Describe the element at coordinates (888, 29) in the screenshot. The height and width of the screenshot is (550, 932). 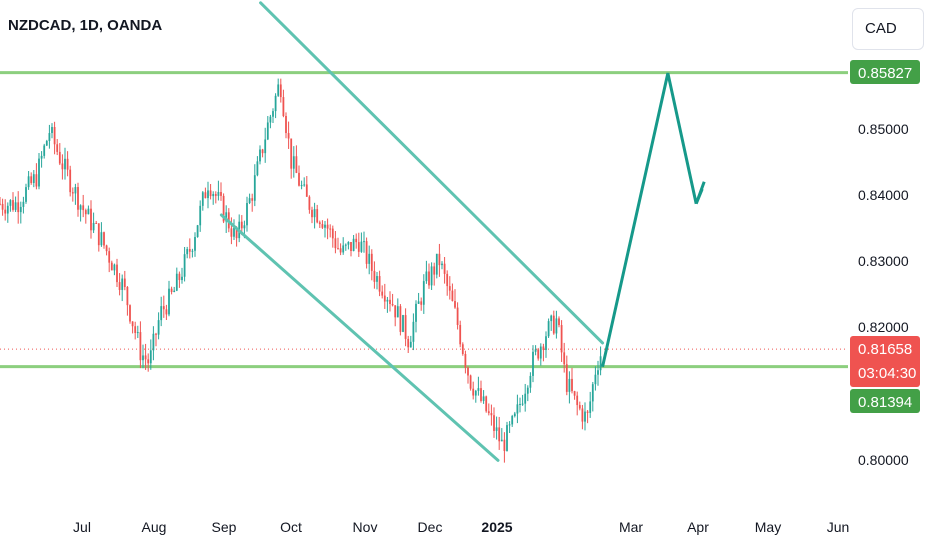
I see `currency-button: CAD` at that location.